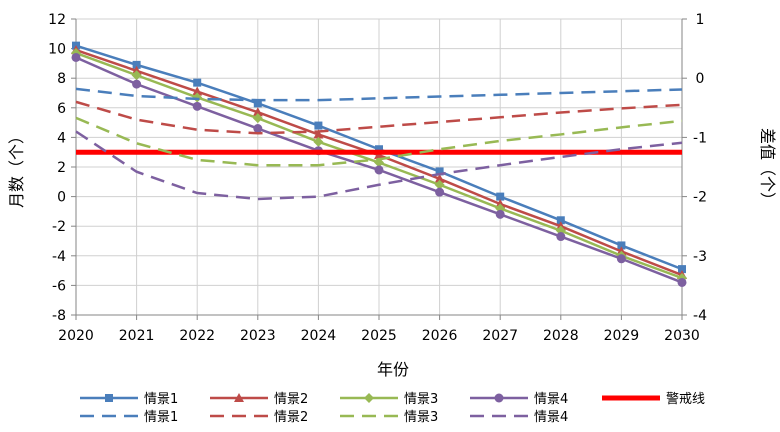 This screenshot has height=432, width=780. What do you see at coordinates (61, 79) in the screenshot?
I see `y-left-tick-label: 8` at bounding box center [61, 79].